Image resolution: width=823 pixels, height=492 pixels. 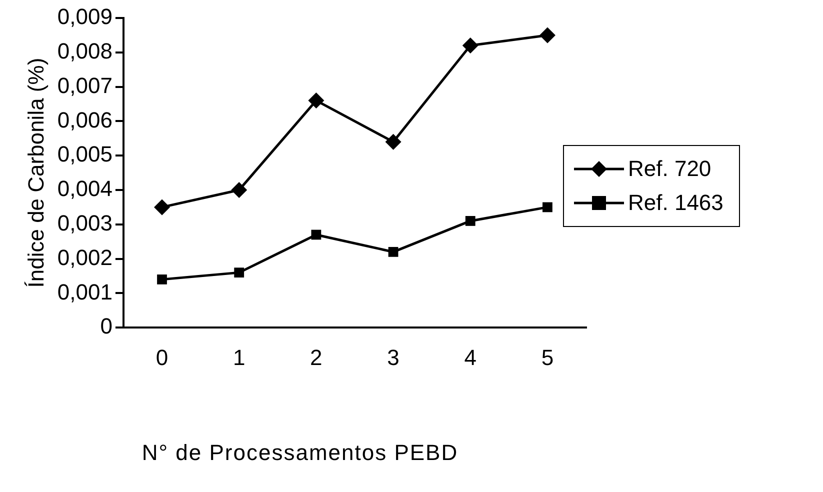 I want to click on x-tick-label: 3, so click(x=393, y=357).